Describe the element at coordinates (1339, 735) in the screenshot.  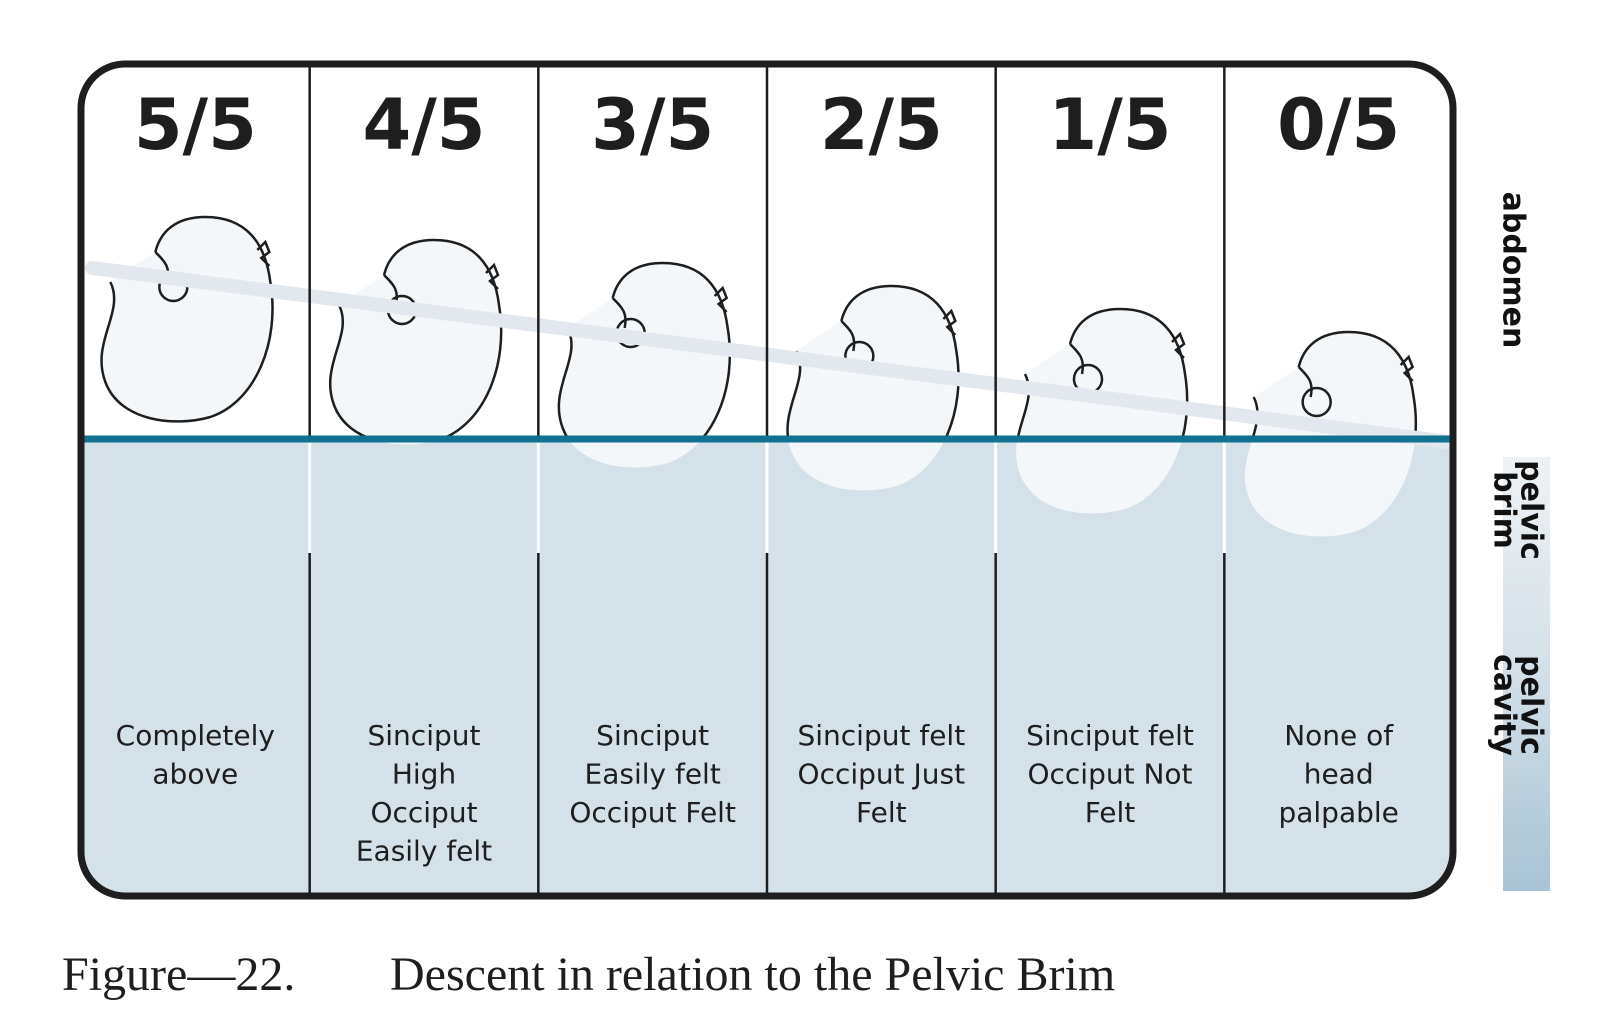
I see `description-line: None of` at that location.